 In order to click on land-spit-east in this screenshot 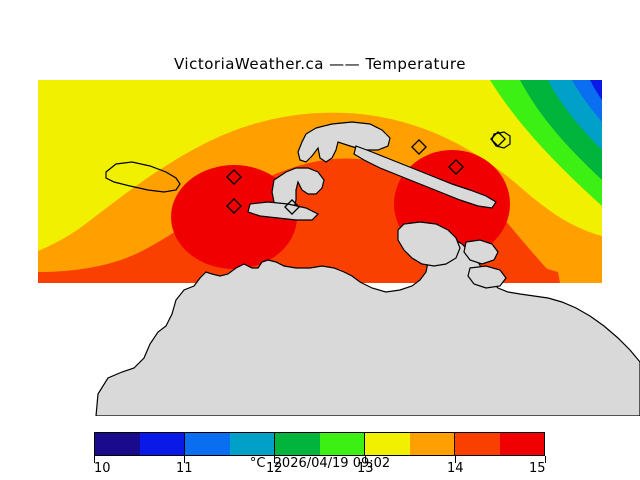, I will do `click(425, 177)`.